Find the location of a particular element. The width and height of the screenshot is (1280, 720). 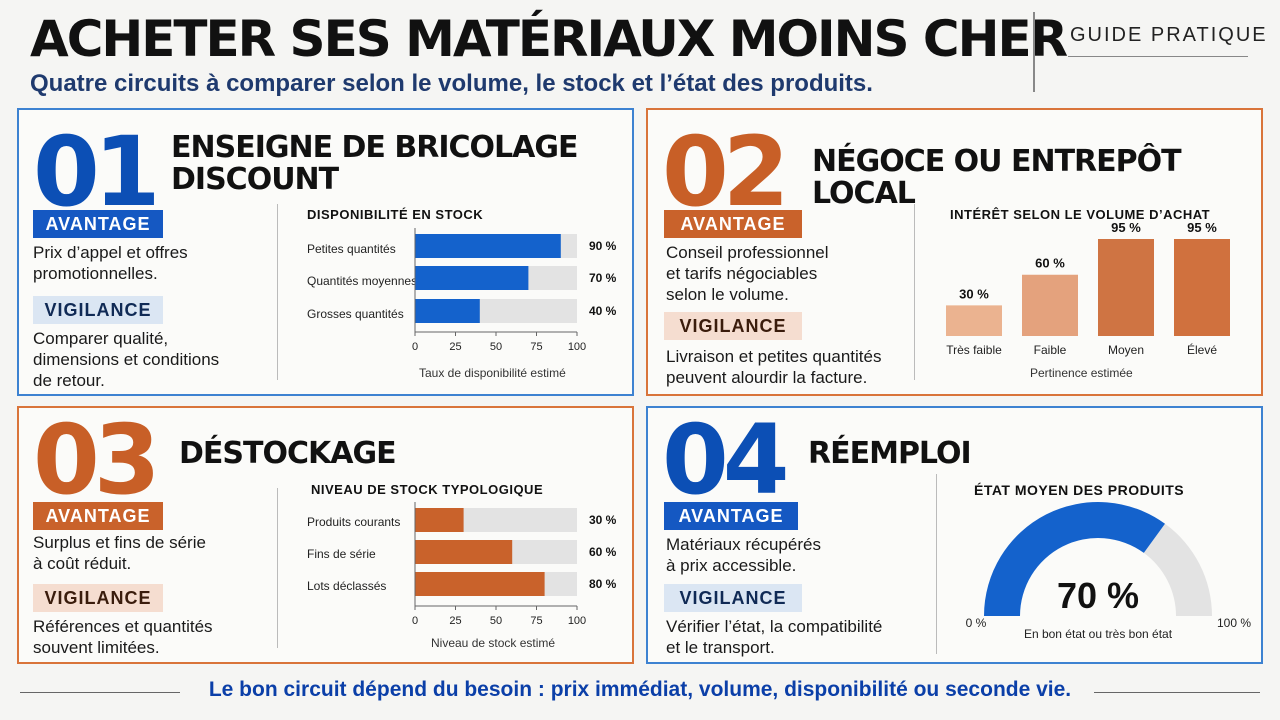

chart-stock-availability: 90 % 70 % 40 % 0 25 50 75 100 is located at coordinates (514, 290).